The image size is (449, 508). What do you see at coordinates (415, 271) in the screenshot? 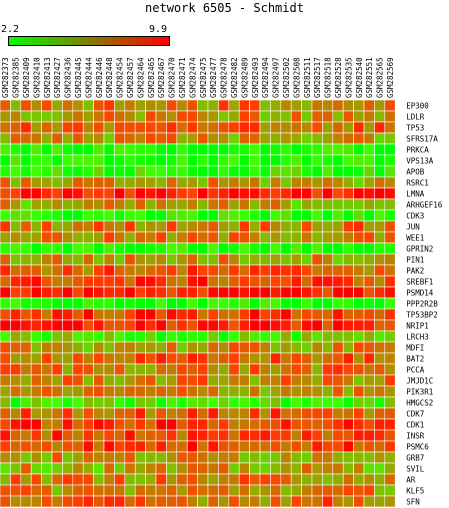
I see `row-label: PAK2` at bounding box center [415, 271].